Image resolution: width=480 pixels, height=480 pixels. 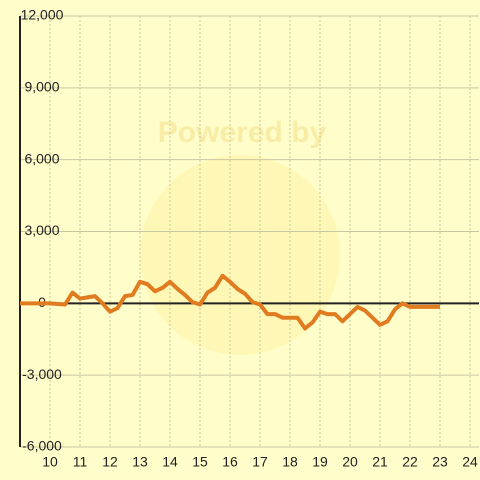 What do you see at coordinates (230, 462) in the screenshot?
I see `x-tick-label: 16` at bounding box center [230, 462].